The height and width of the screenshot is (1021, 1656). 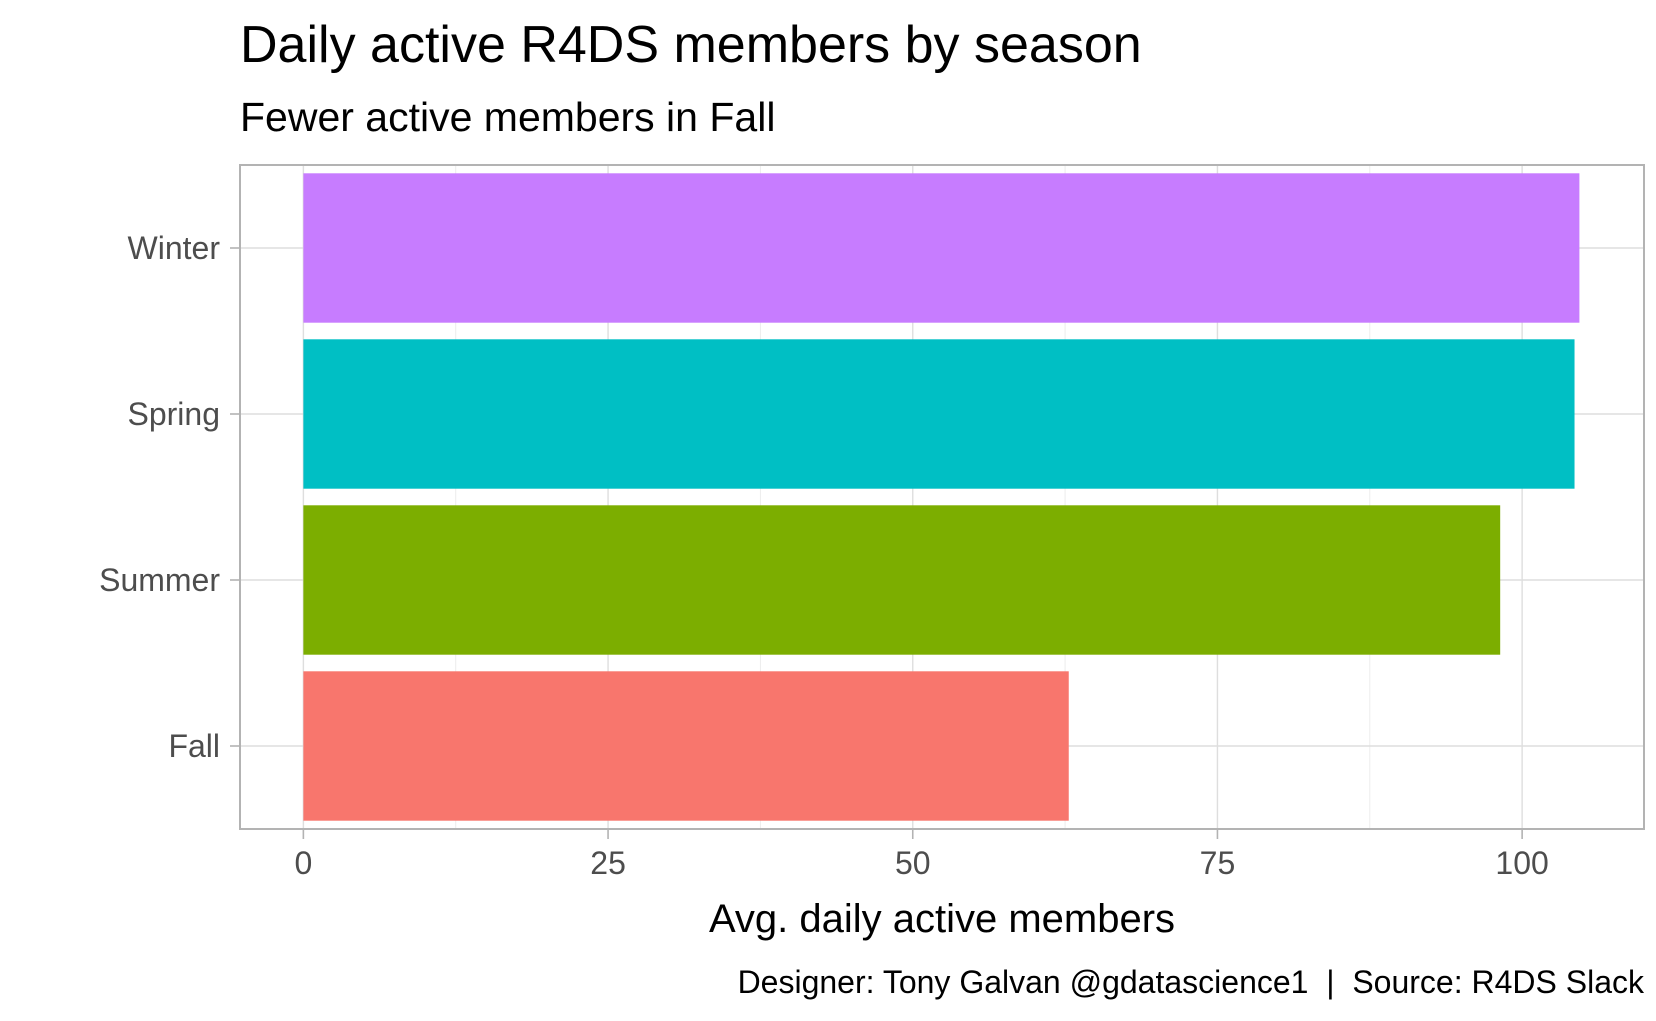 What do you see at coordinates (942, 919) in the screenshot?
I see `x-axis-title: Avg. daily active members` at bounding box center [942, 919].